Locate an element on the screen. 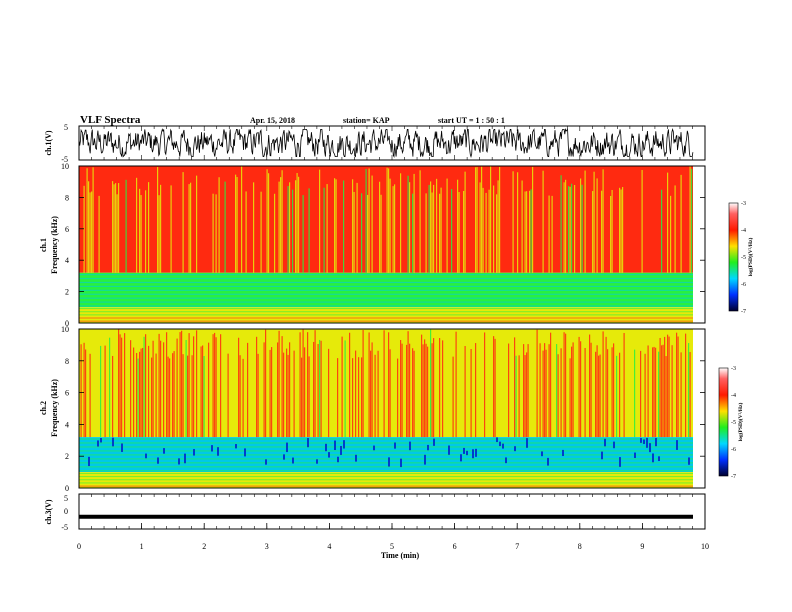 The width and height of the screenshot is (792, 612). spec-low-line is located at coordinates (386, 473).